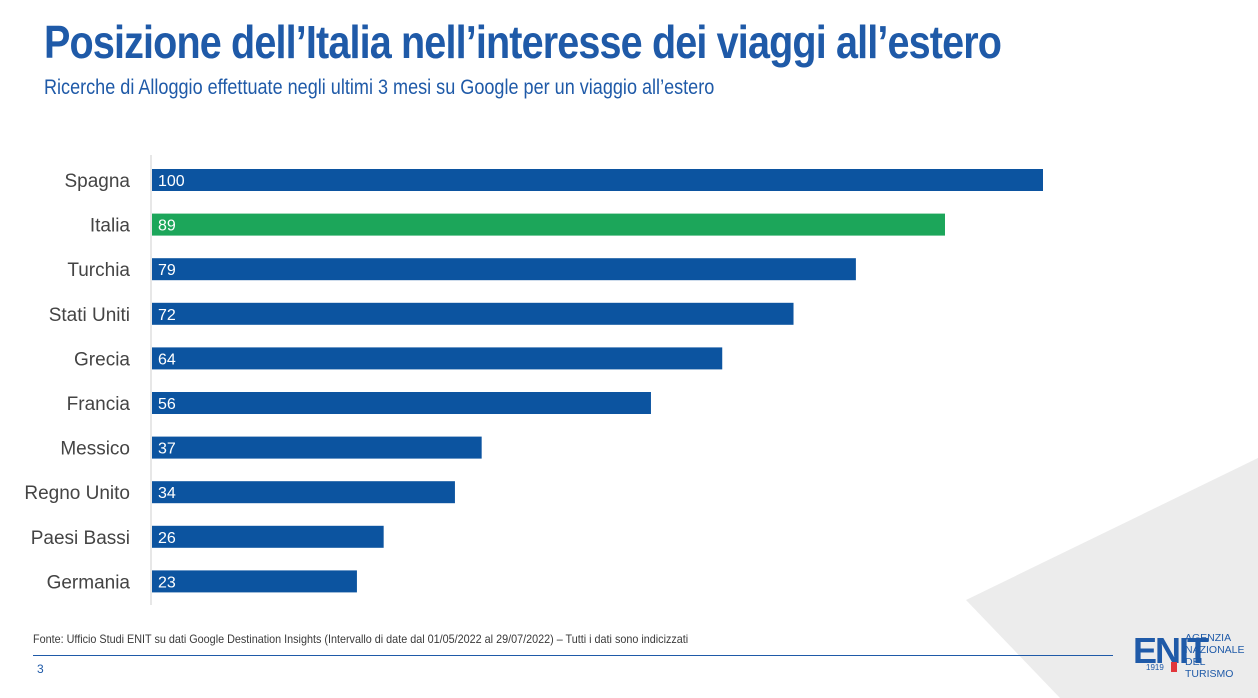 Image resolution: width=1258 pixels, height=698 pixels. I want to click on logo-red-accent, so click(1174, 667).